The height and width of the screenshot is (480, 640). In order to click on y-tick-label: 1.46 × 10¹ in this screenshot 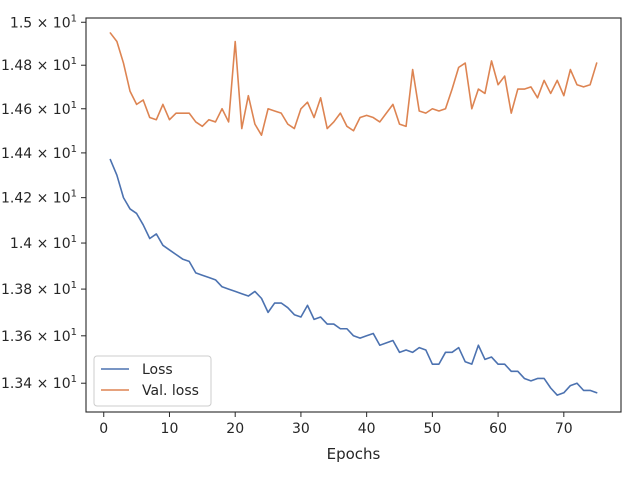, I will do `click(39, 109)`.